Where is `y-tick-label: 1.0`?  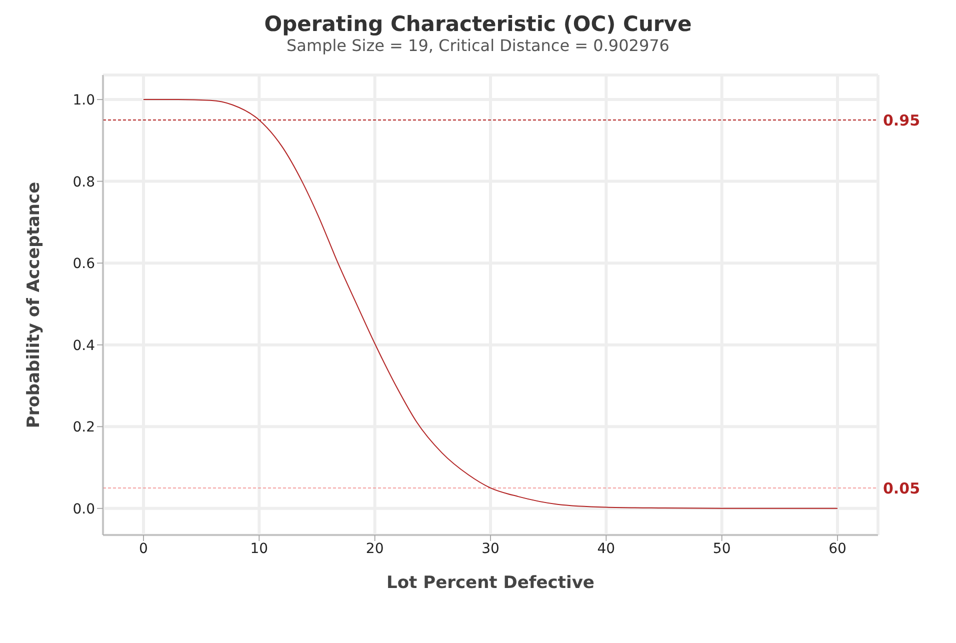 y-tick-label: 1.0 is located at coordinates (83, 100).